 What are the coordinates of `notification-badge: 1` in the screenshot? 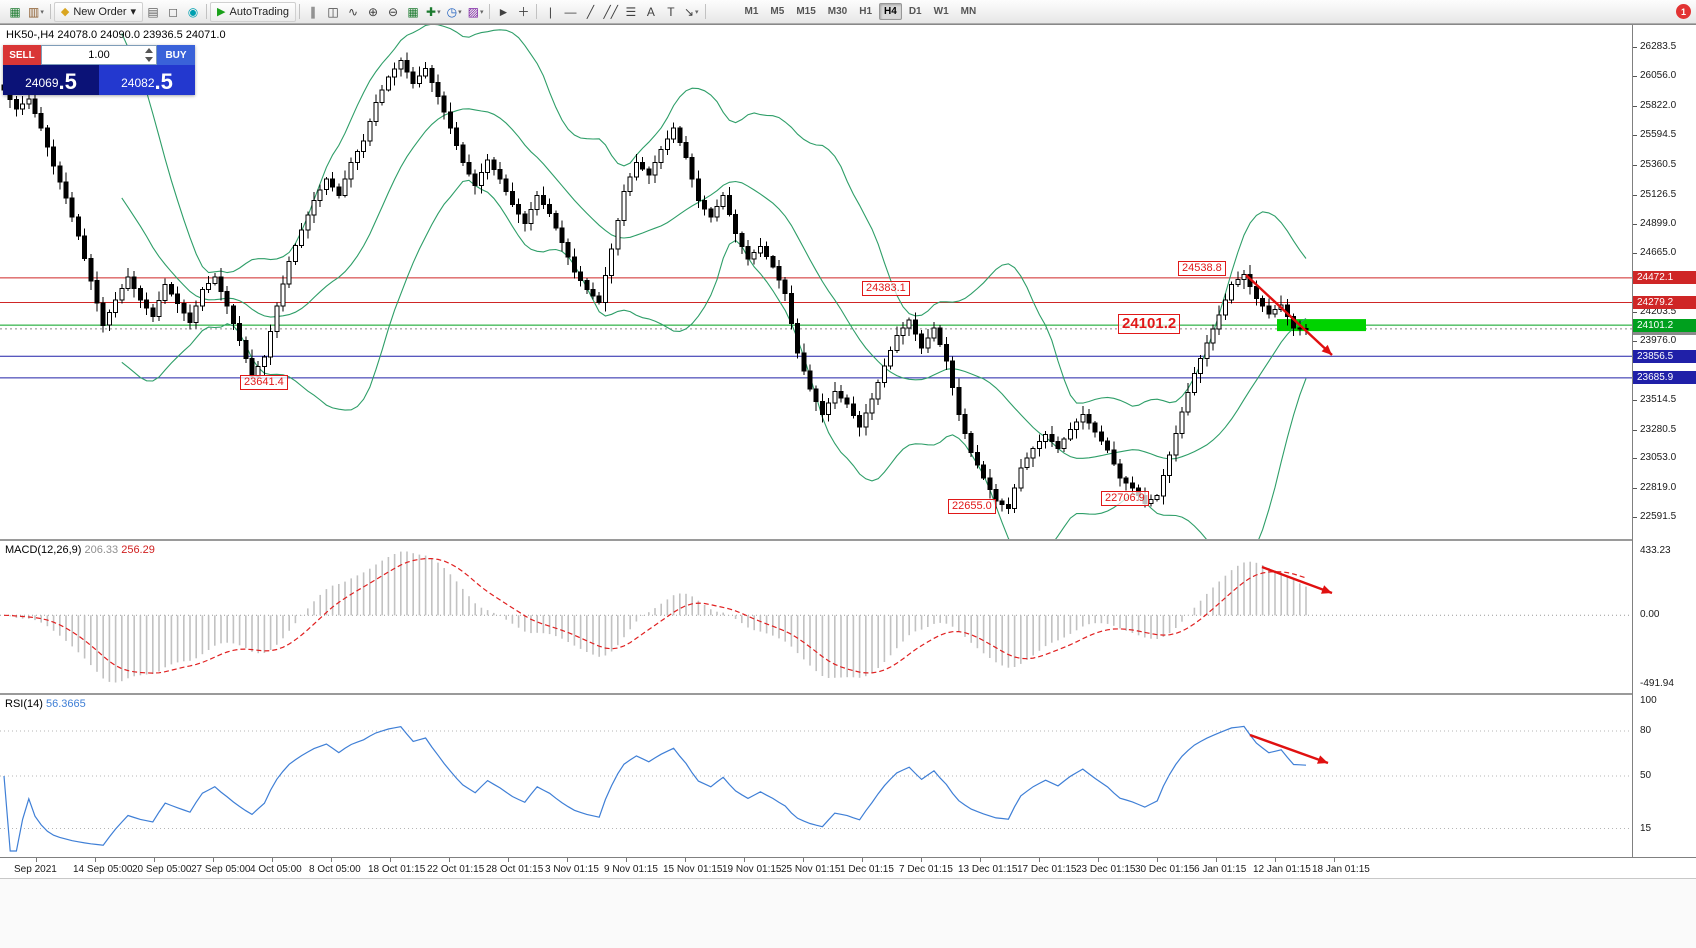 It's located at (1683, 11).